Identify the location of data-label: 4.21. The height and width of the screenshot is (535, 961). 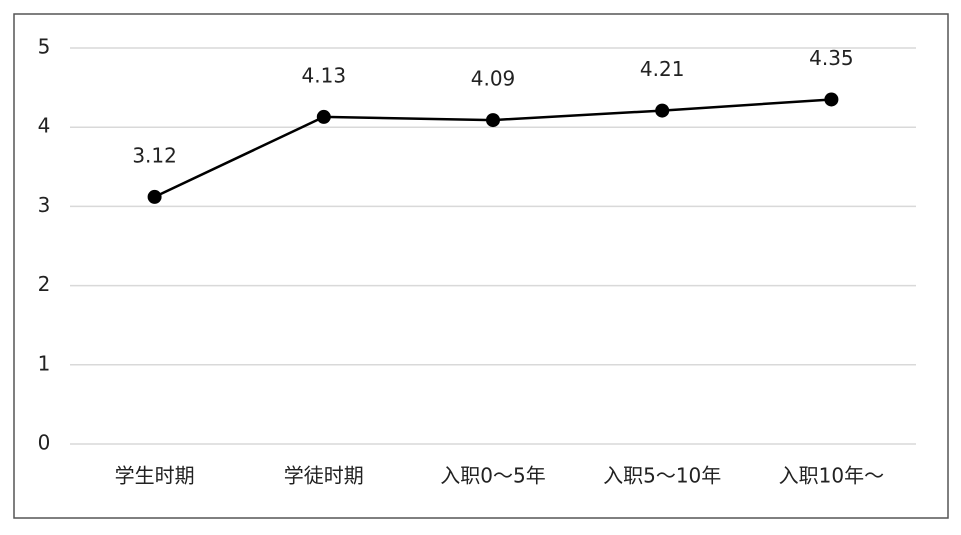
(662, 69).